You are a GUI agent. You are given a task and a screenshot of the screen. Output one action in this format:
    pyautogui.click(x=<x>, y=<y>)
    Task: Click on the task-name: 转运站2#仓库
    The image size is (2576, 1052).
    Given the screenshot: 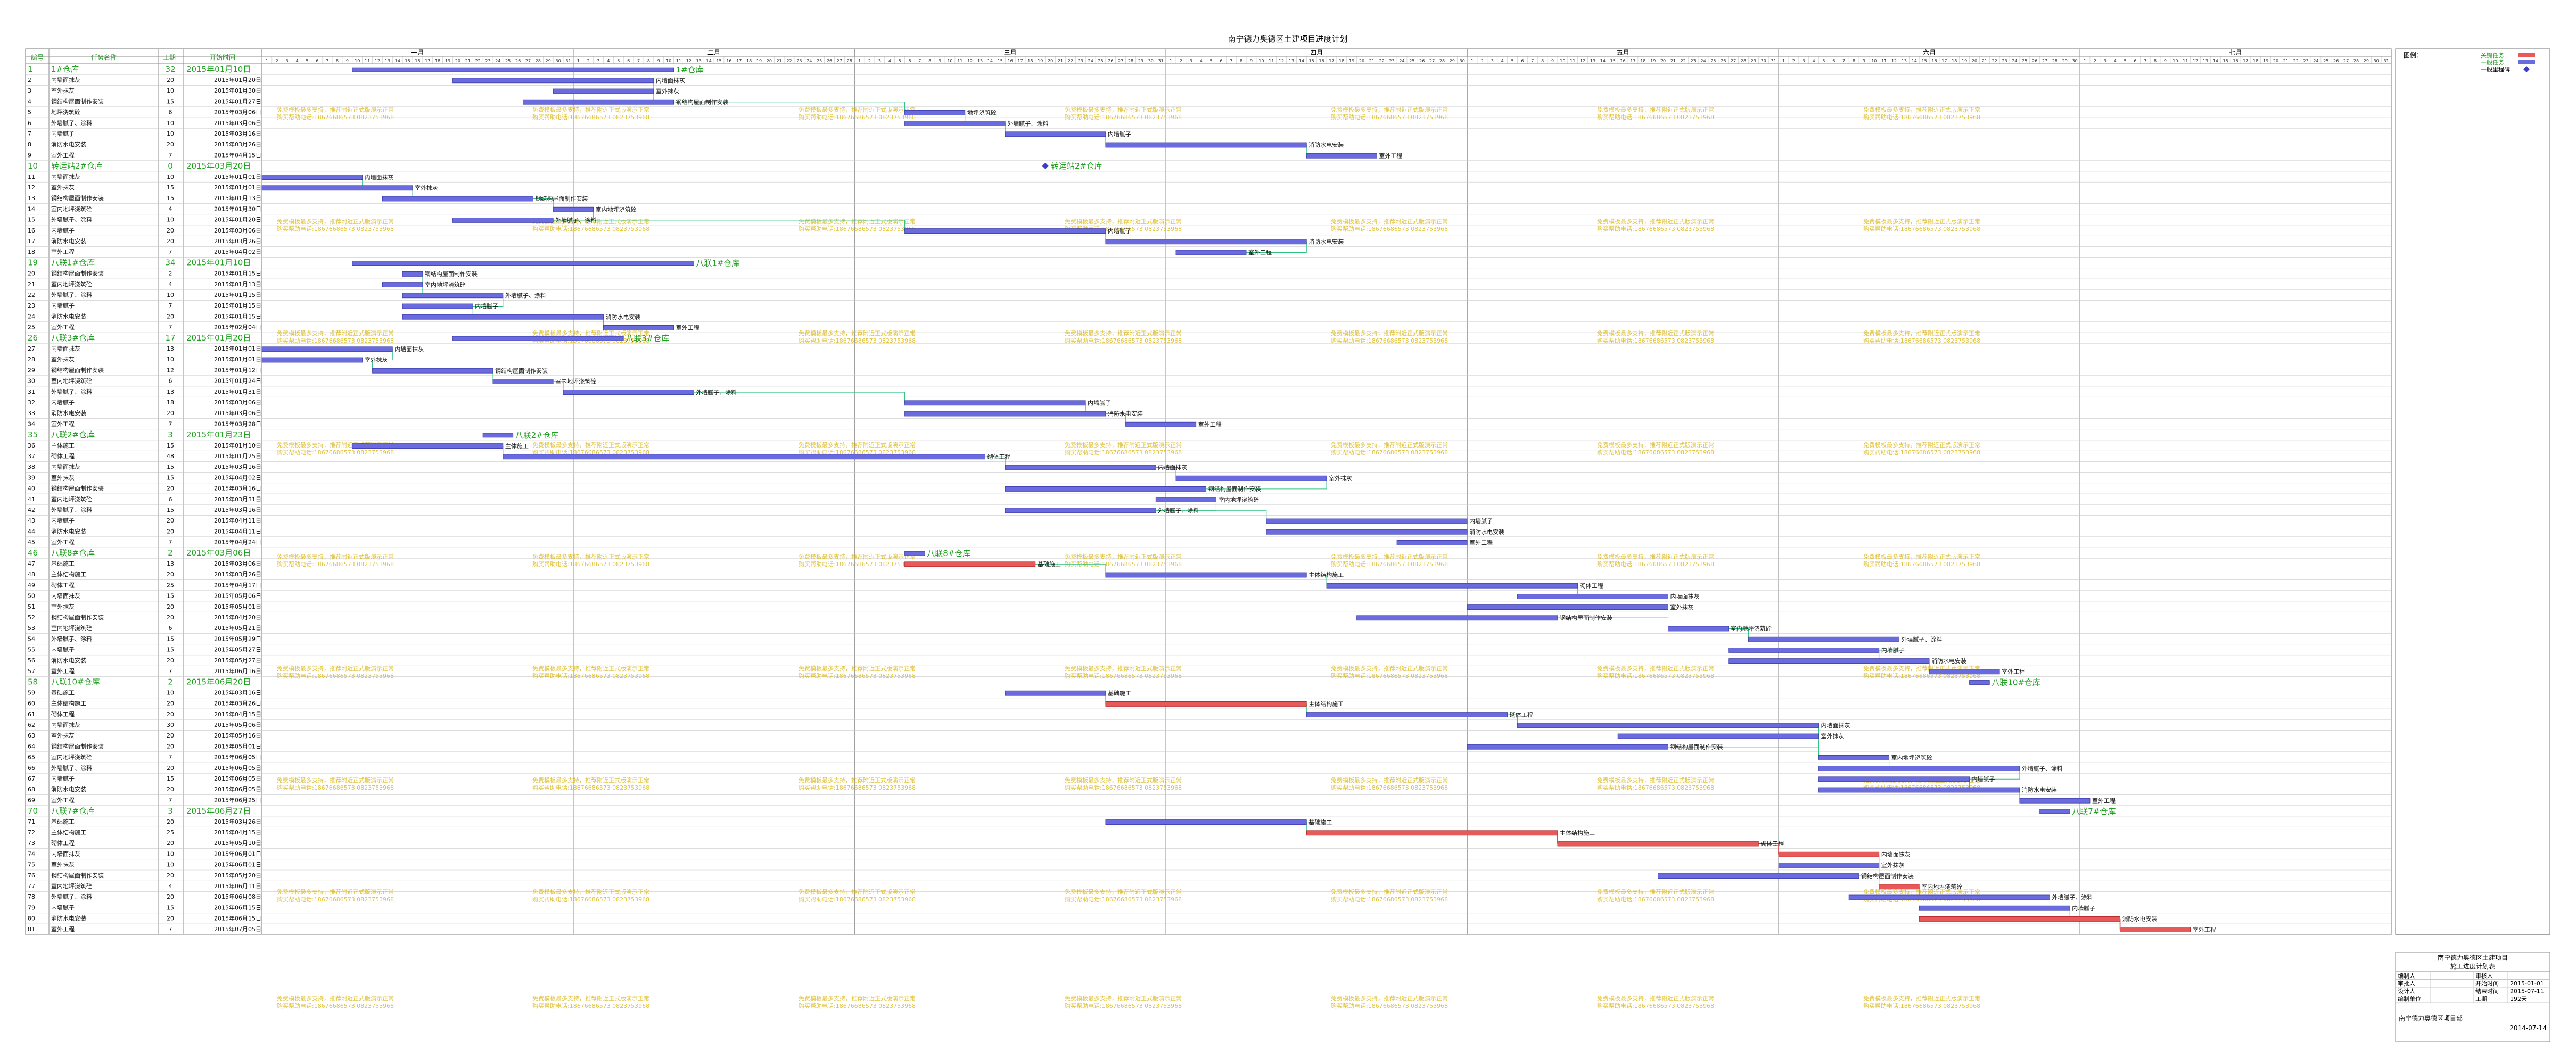 What is the action you would take?
    pyautogui.click(x=77, y=166)
    